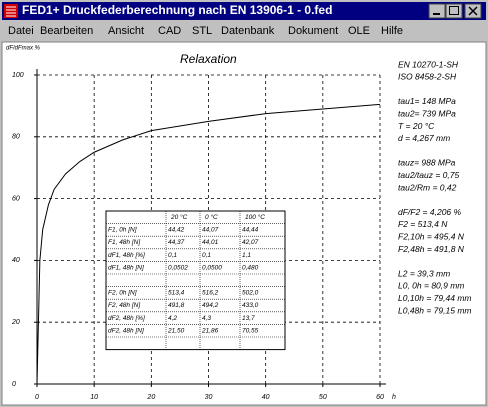 Image resolution: width=488 pixels, height=407 pixels. Describe the element at coordinates (246, 255) in the screenshot. I see `table-cell: 1,1` at that location.